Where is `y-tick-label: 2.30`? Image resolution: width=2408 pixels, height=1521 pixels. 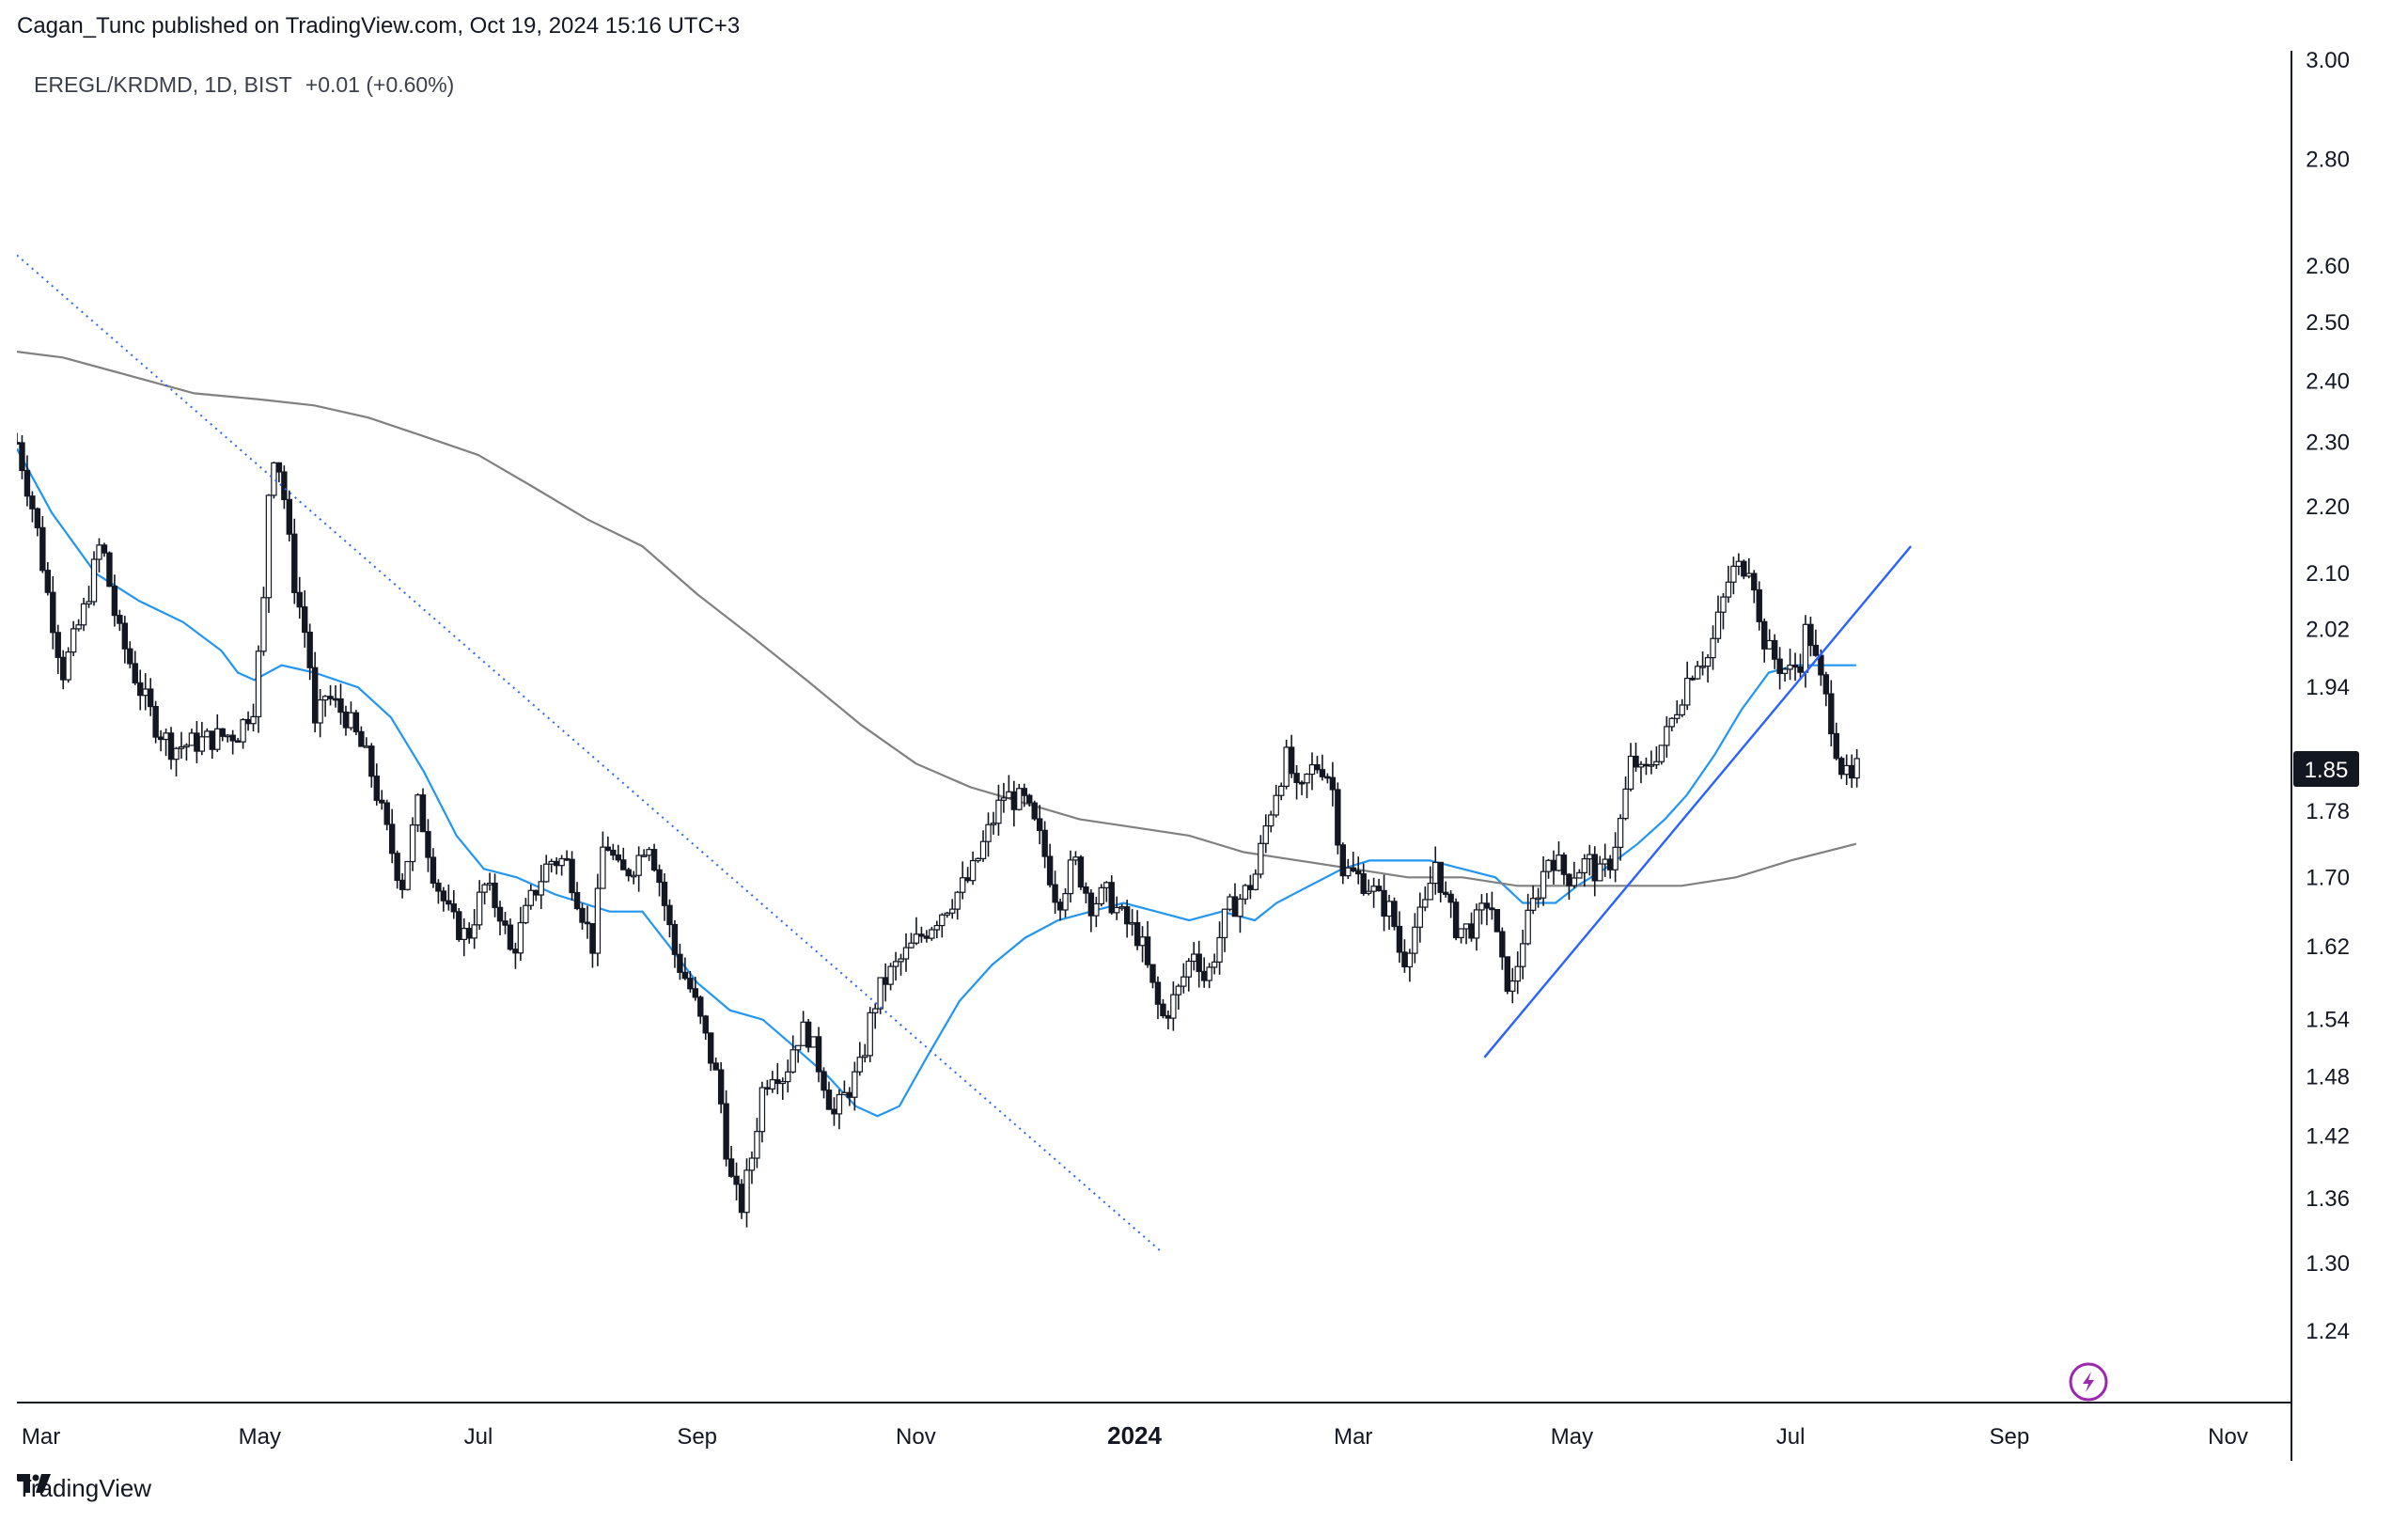
y-tick-label: 2.30 is located at coordinates (2328, 443).